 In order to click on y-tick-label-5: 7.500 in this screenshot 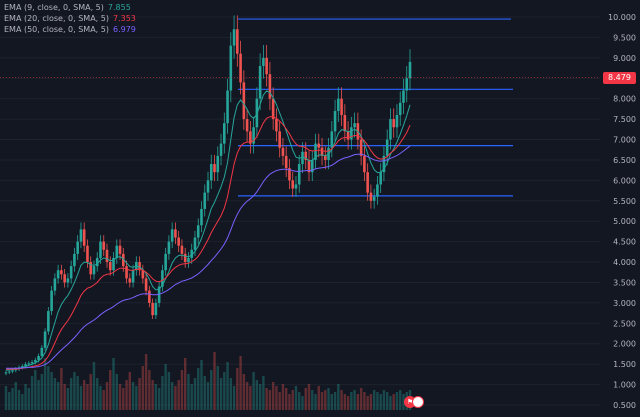, I will do `click(624, 119)`.